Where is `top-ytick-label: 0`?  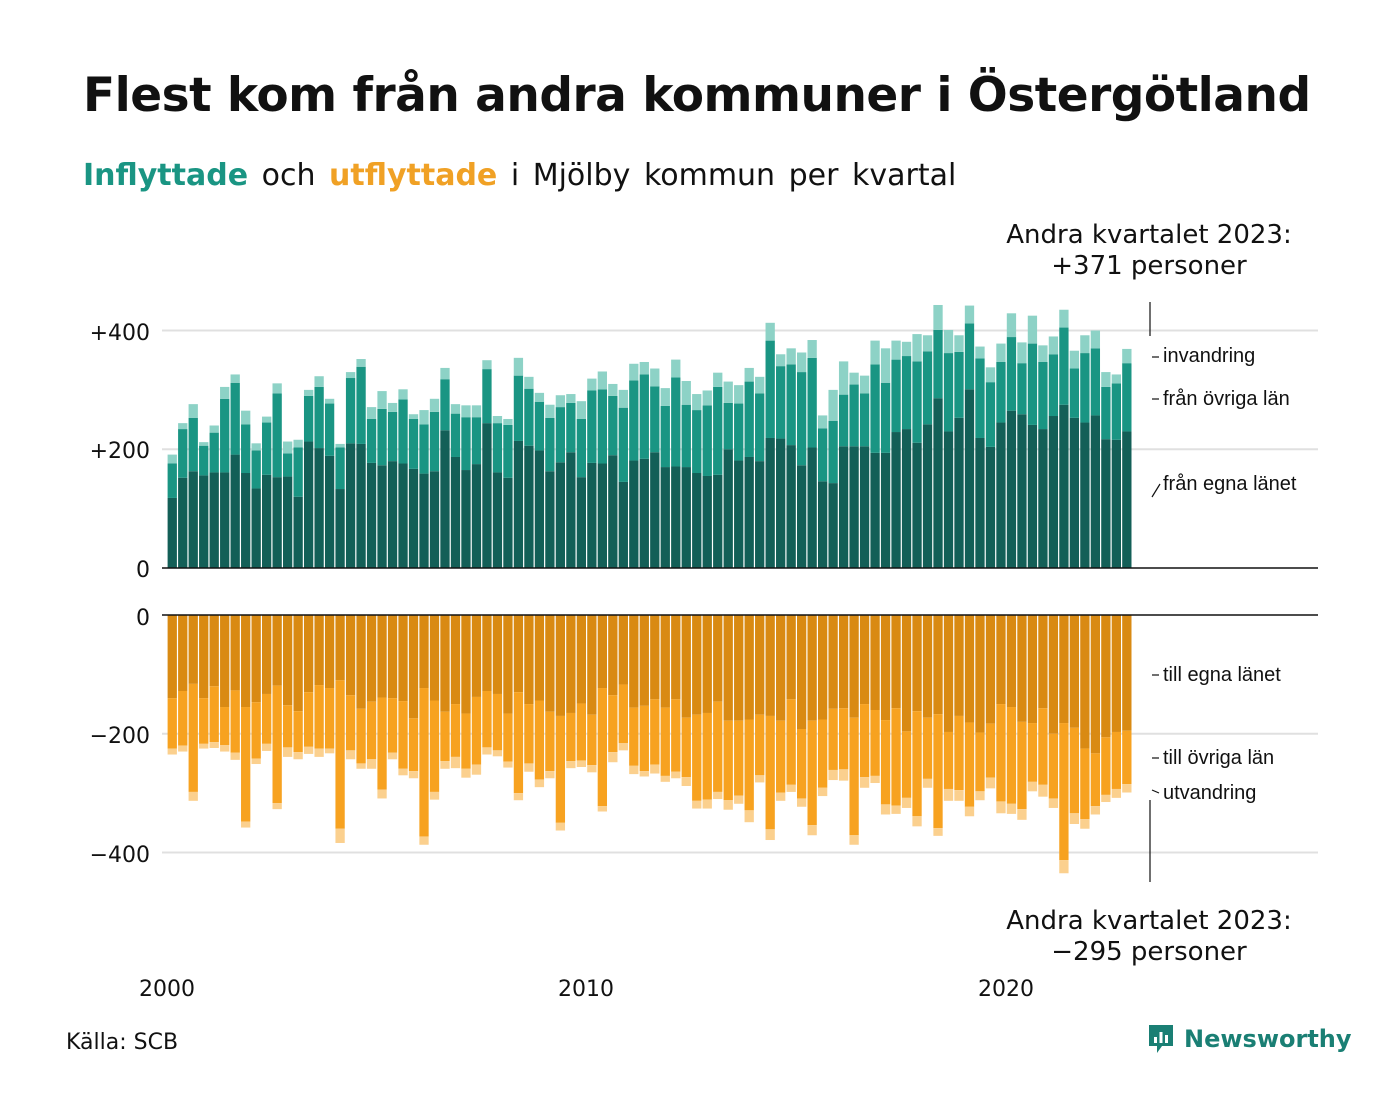 top-ytick-label: 0 is located at coordinates (143, 570).